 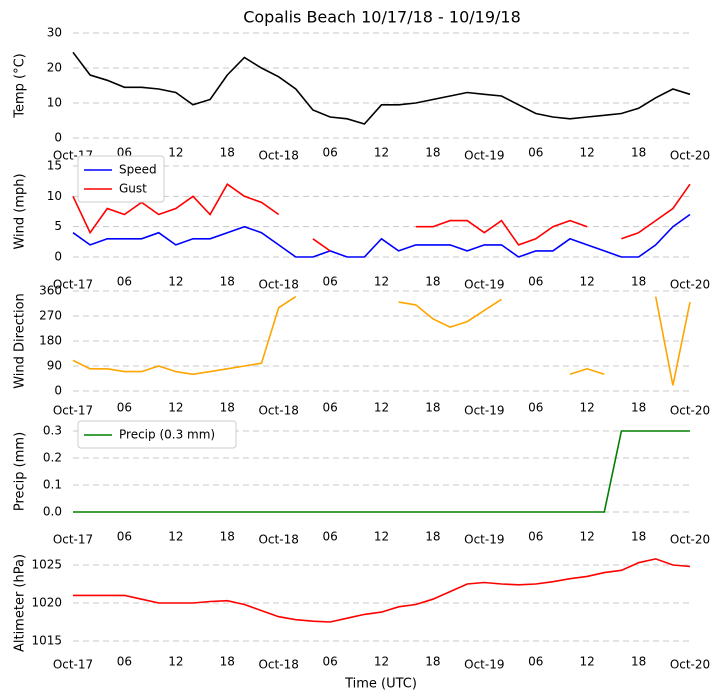 What do you see at coordinates (54, 68) in the screenshot?
I see `y-tick-label: 20` at bounding box center [54, 68].